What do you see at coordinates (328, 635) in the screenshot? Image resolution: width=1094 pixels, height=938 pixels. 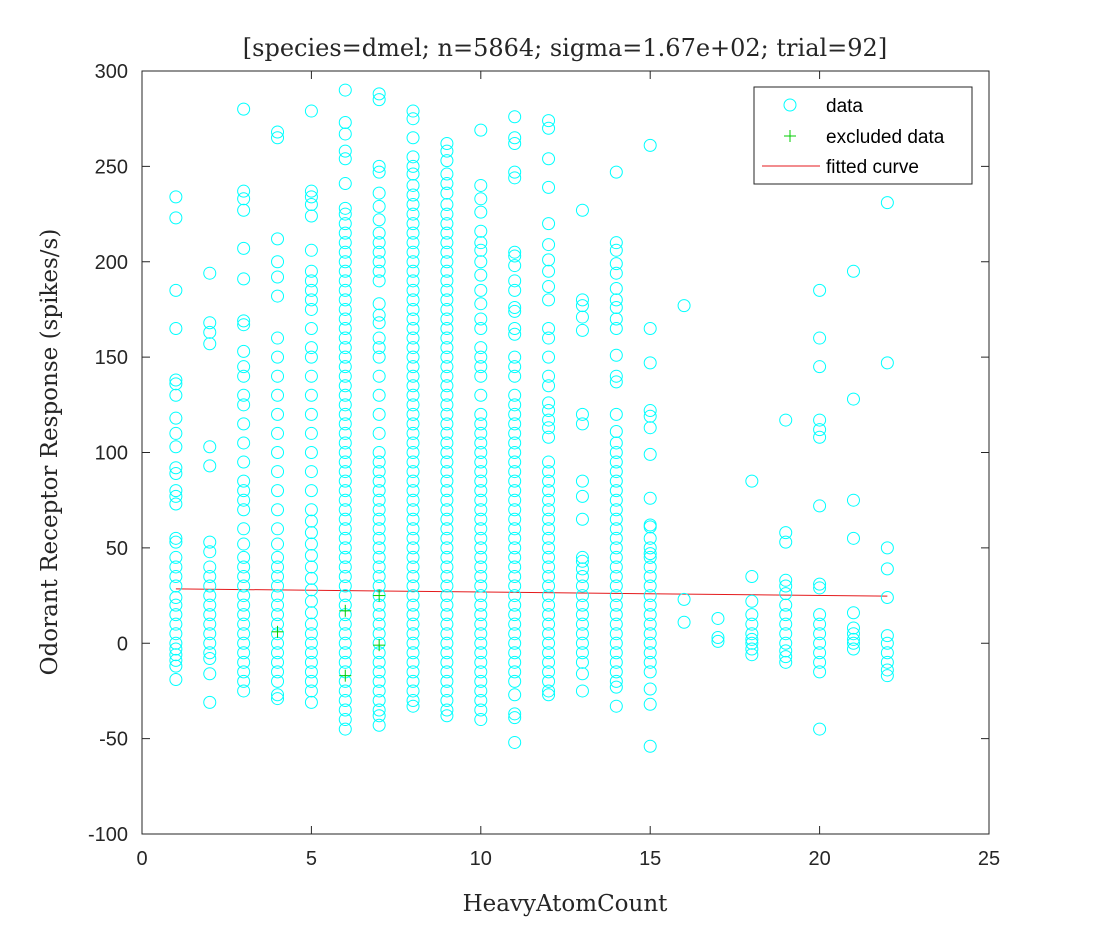 I see `excluded-points-layer` at bounding box center [328, 635].